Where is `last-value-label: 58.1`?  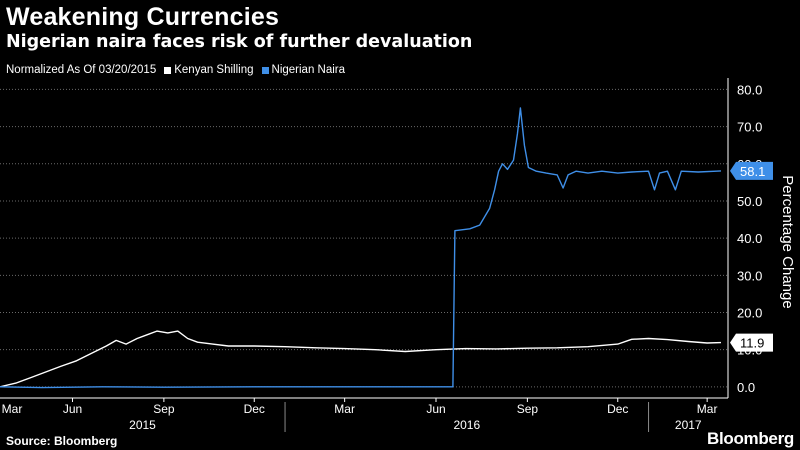
last-value-label: 58.1 is located at coordinates (751, 170).